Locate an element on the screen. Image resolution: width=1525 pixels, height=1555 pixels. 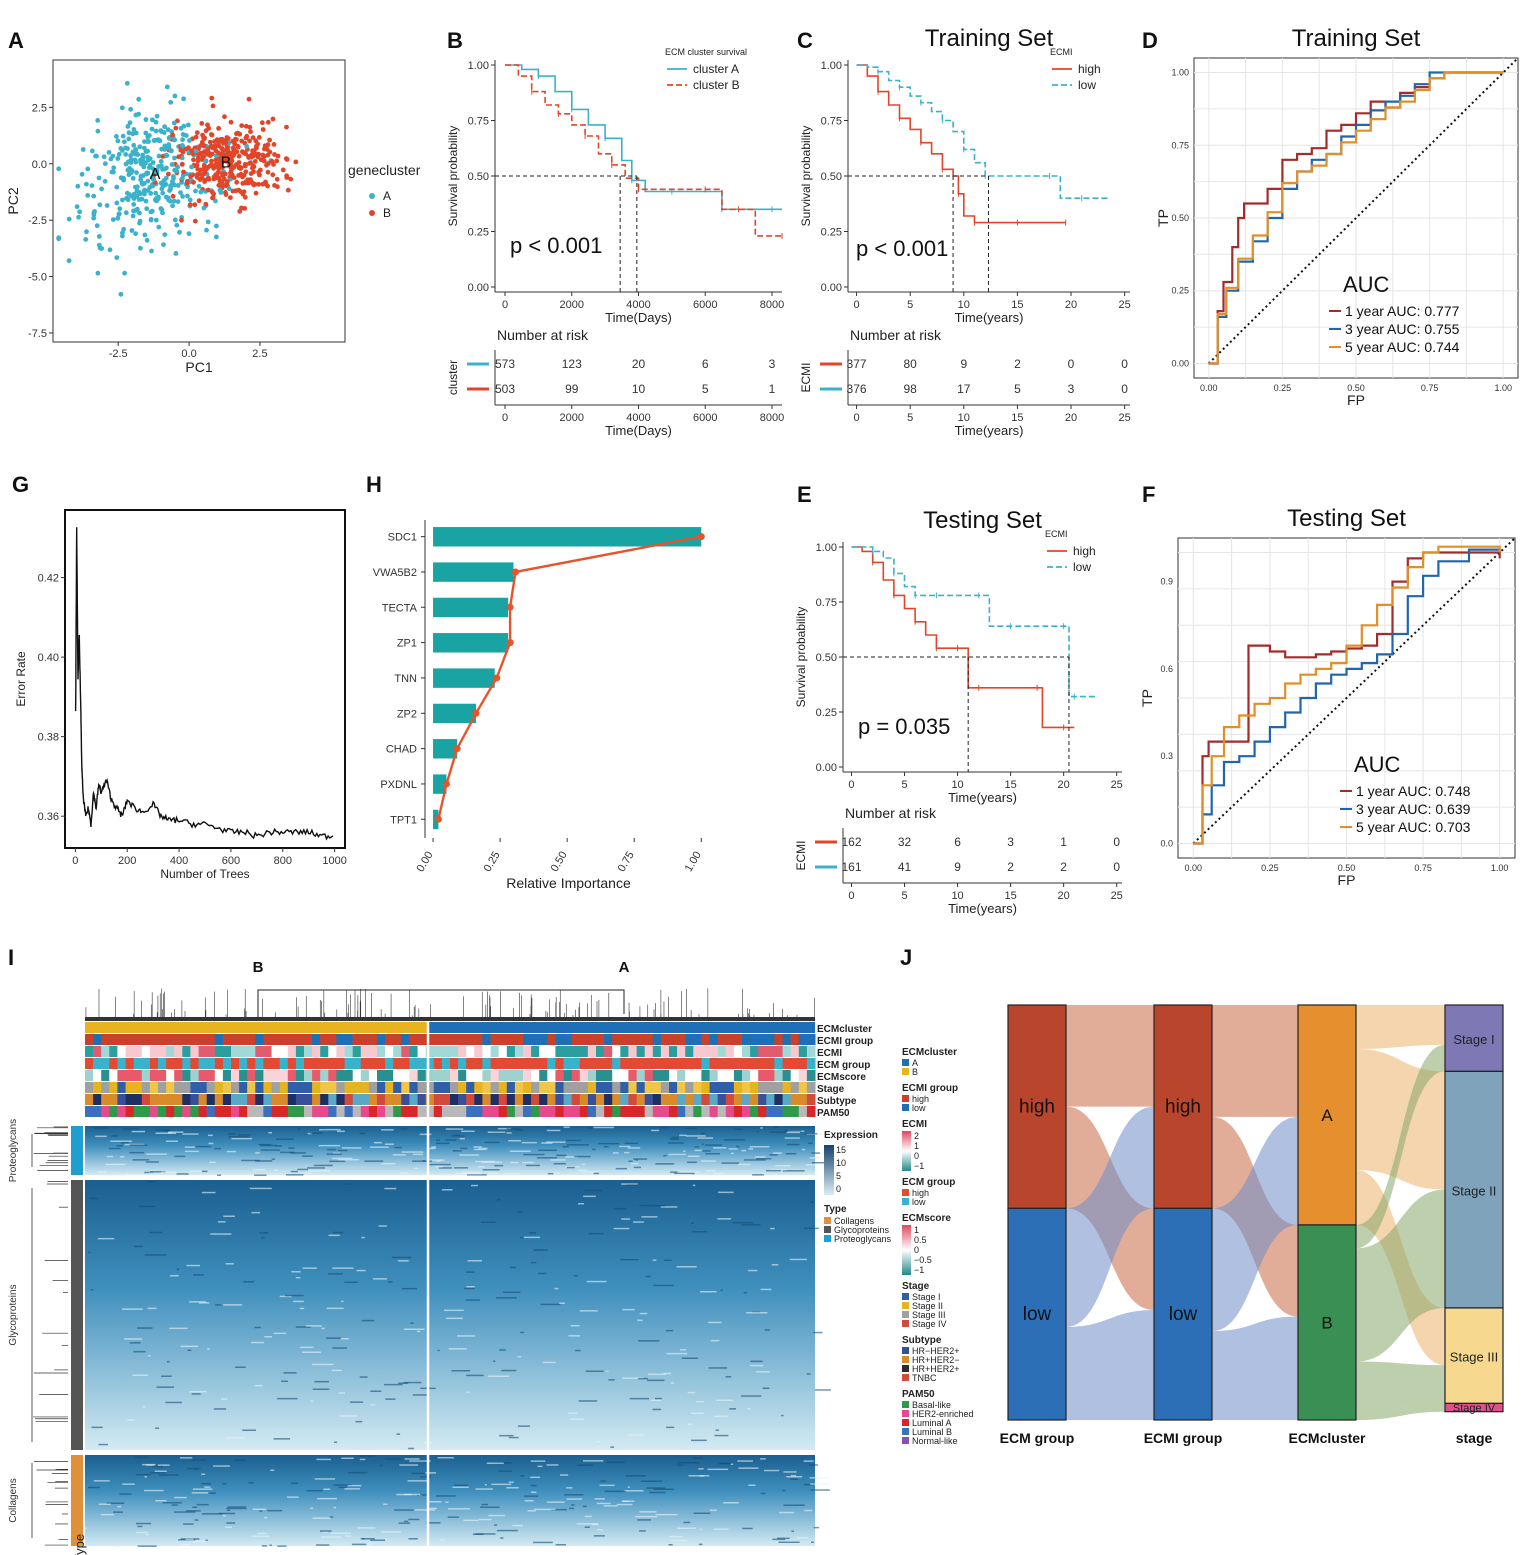
sankey-node-label: high is located at coordinates (1183, 1107).